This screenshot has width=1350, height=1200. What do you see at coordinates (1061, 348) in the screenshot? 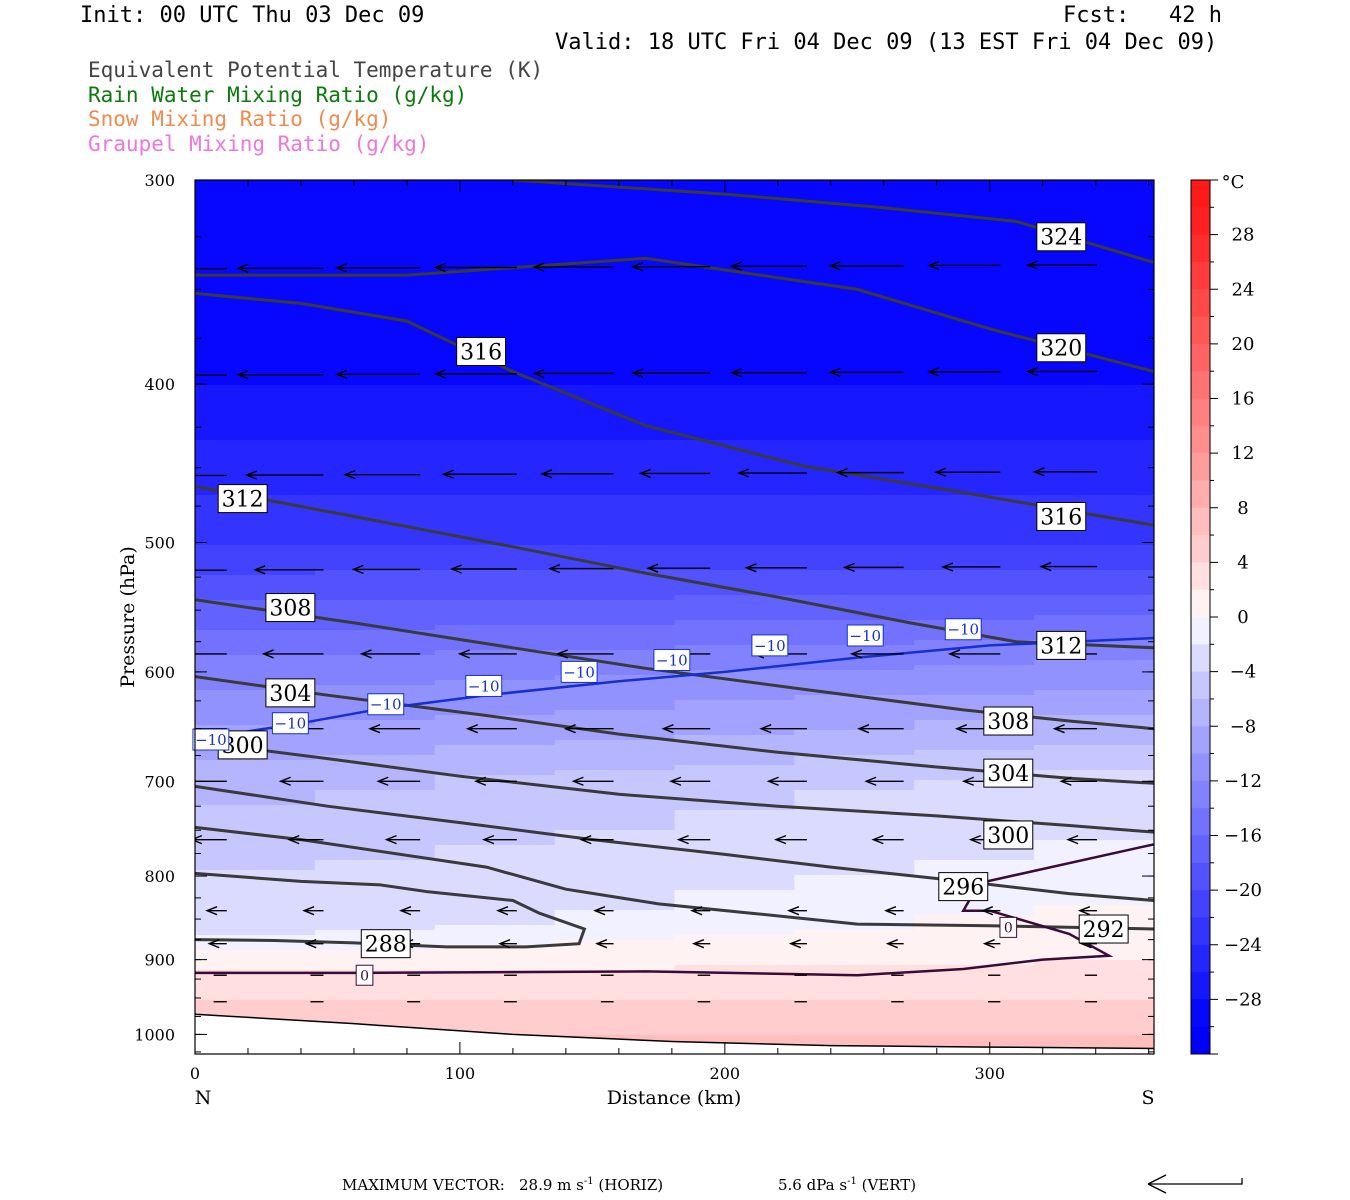
I see `theta-e-label-320-0-box` at bounding box center [1061, 348].